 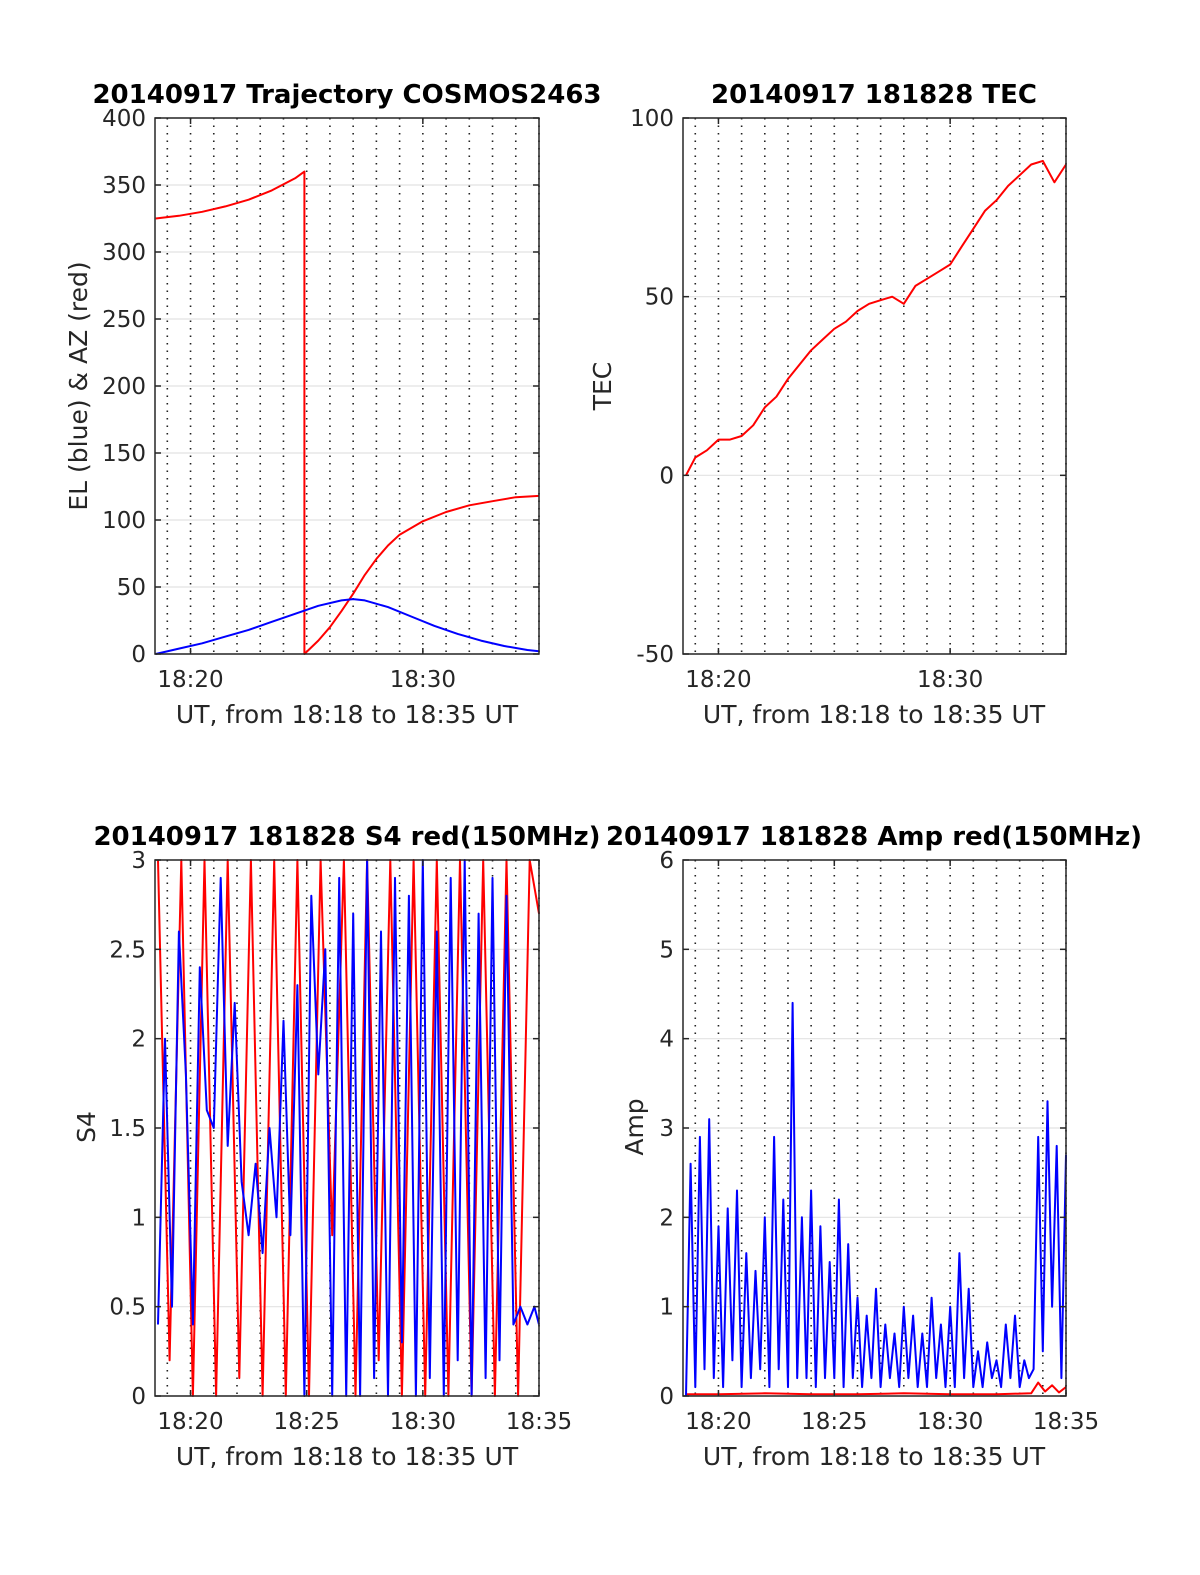 I want to click on panel-title: 20140917 181828 S4 red(150MHz), so click(x=346, y=837).